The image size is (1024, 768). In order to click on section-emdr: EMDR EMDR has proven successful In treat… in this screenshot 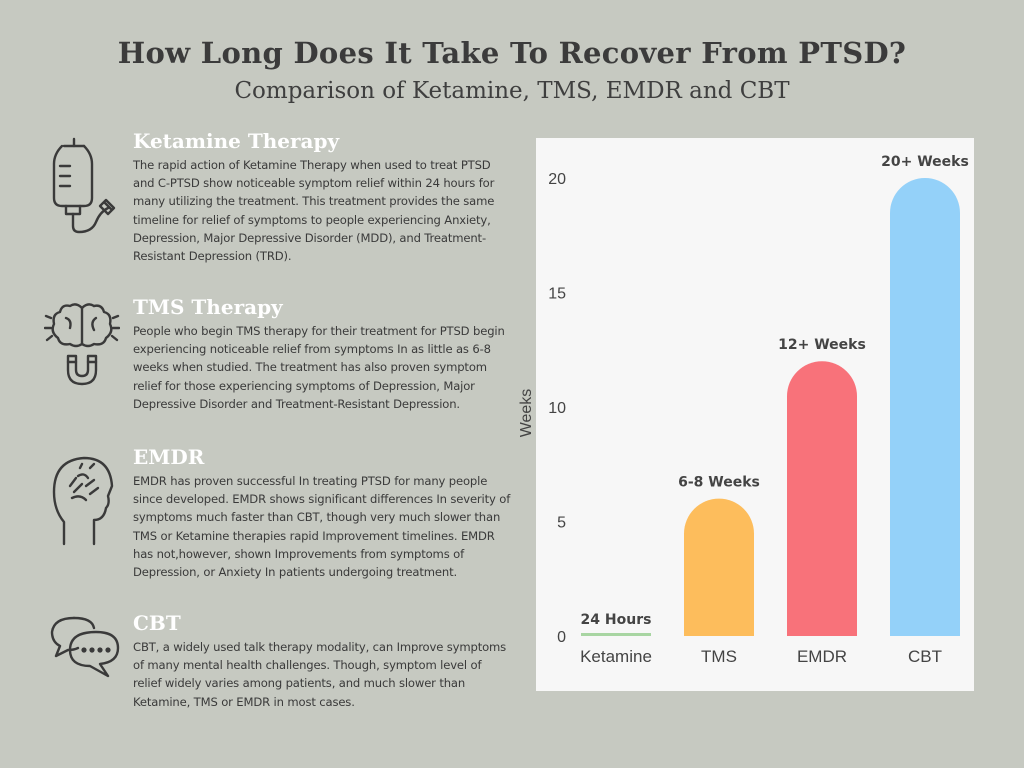, I will do `click(323, 512)`.